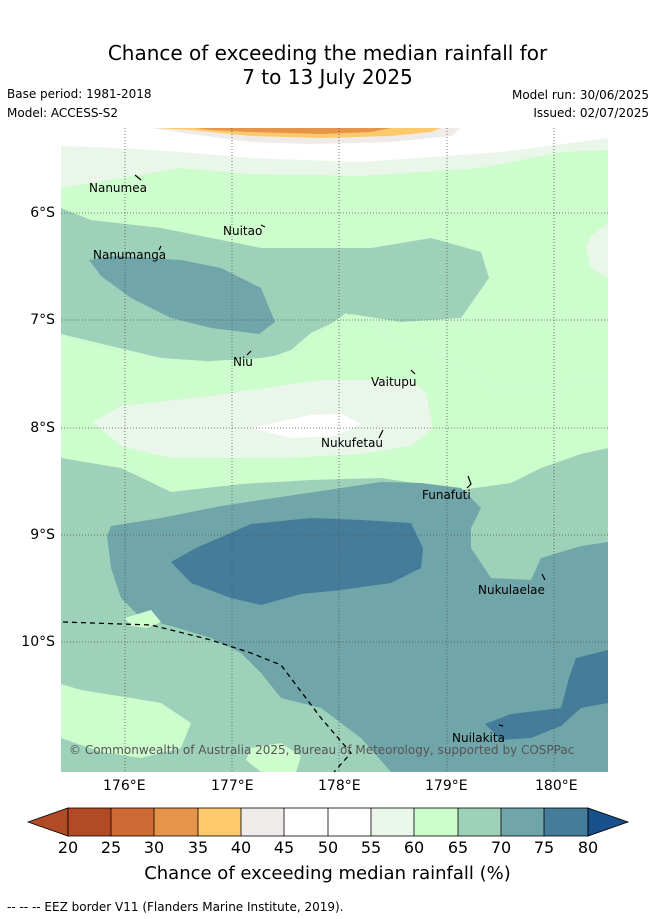  What do you see at coordinates (118, 188) in the screenshot?
I see `place-label: Nanumea` at bounding box center [118, 188].